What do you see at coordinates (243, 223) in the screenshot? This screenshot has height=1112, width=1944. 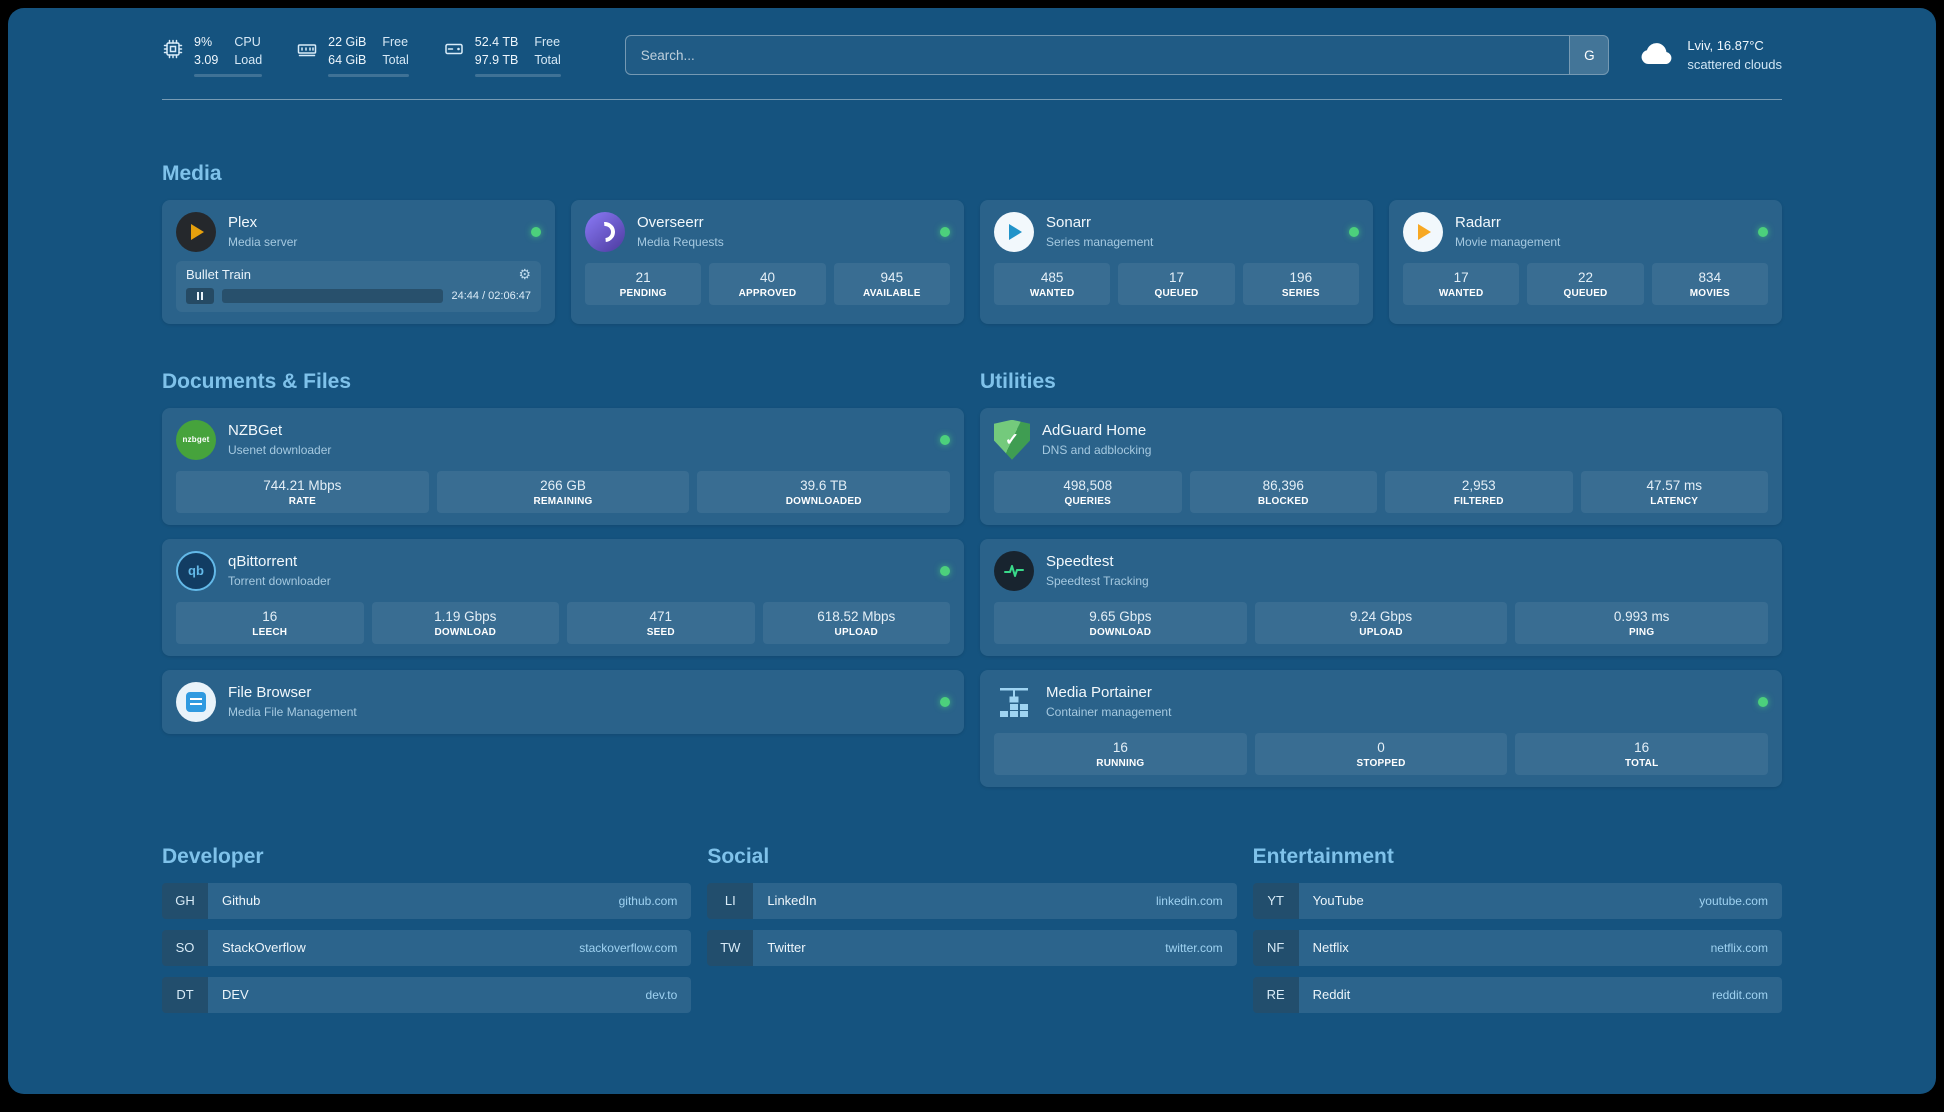 I see `service-name: Plex` at bounding box center [243, 223].